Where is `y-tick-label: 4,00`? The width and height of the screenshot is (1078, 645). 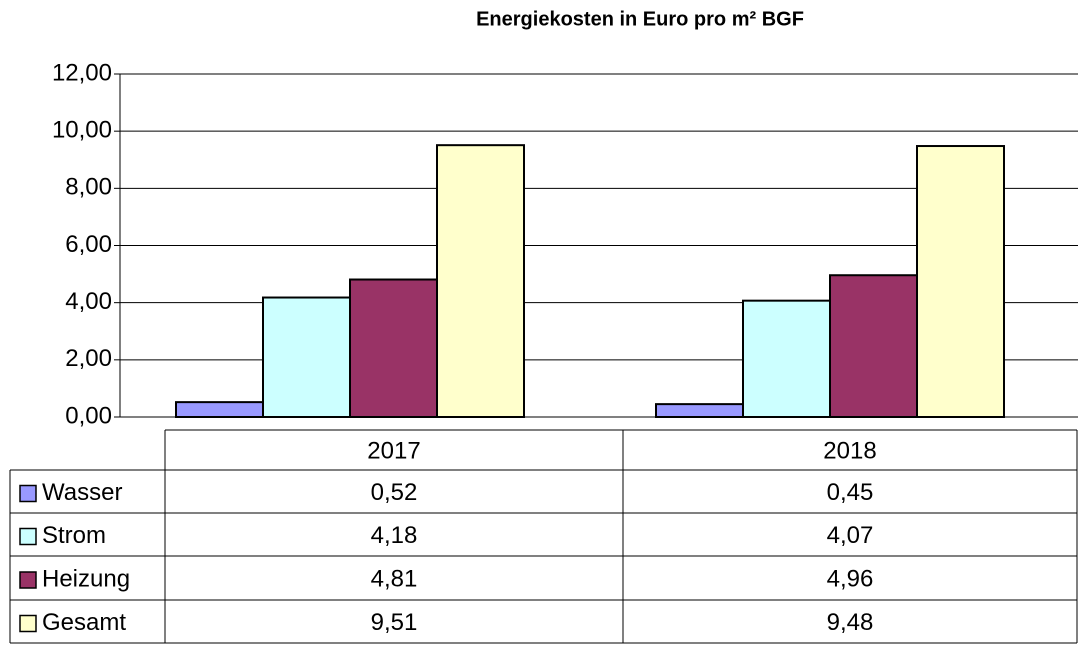
y-tick-label: 4,00 is located at coordinates (88, 301).